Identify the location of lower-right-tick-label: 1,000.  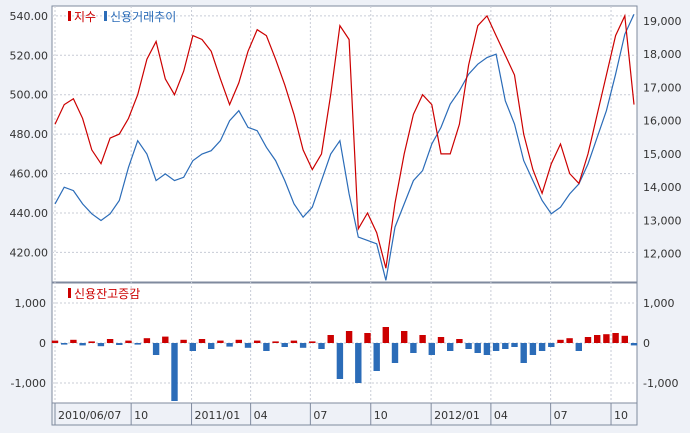
(659, 303).